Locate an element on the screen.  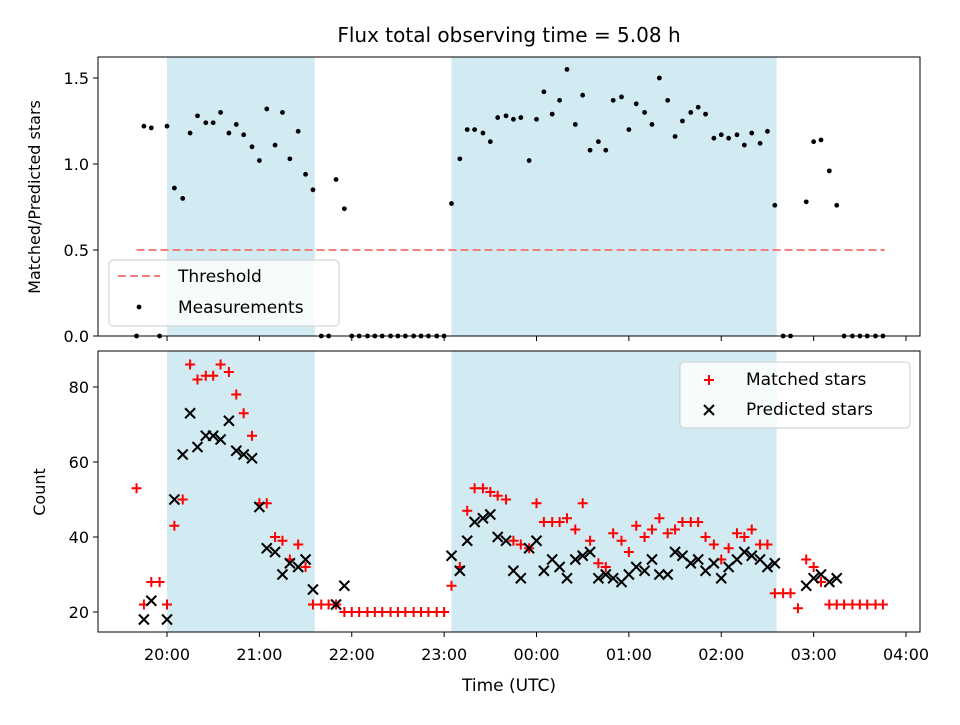
matched-stars-legend-marker is located at coordinates (709, 380).